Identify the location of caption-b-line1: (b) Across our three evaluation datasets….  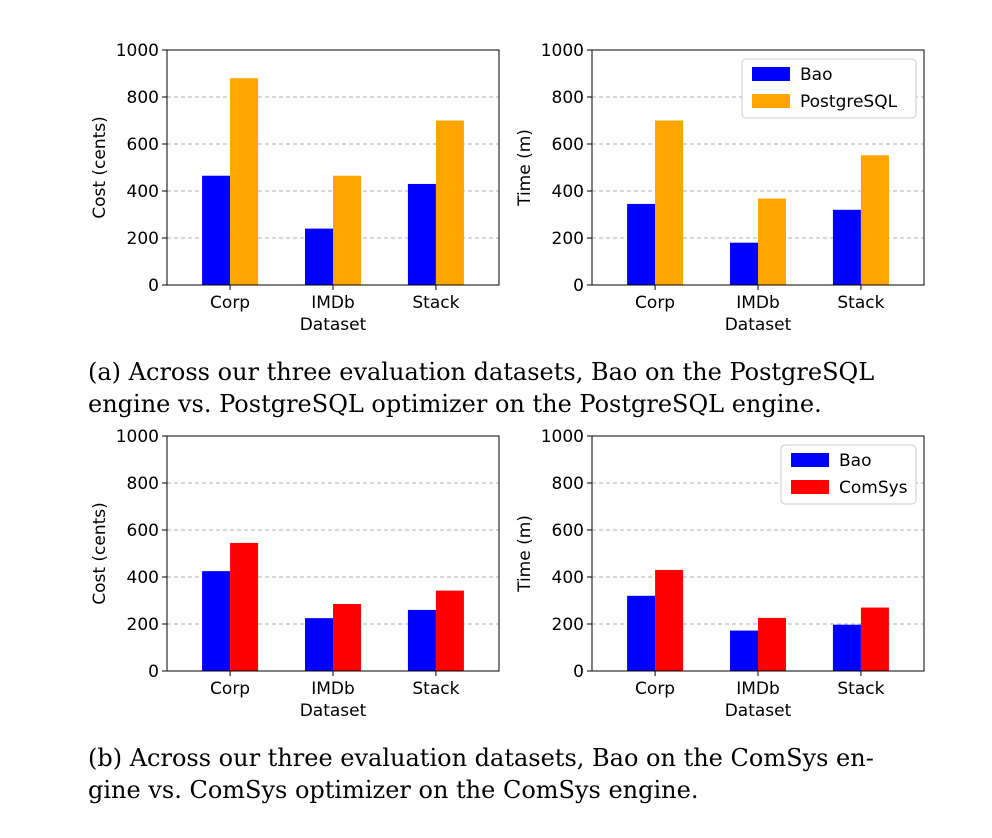
(481, 758).